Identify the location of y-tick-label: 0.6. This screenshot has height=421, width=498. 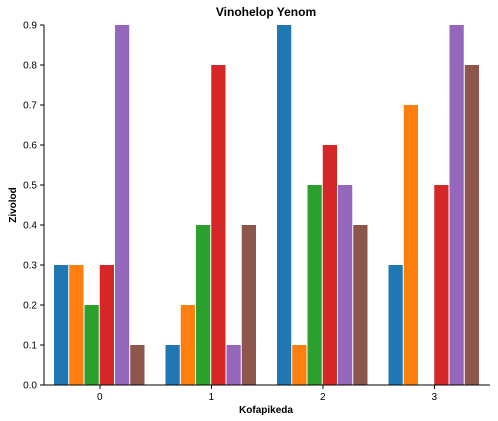
(30, 146).